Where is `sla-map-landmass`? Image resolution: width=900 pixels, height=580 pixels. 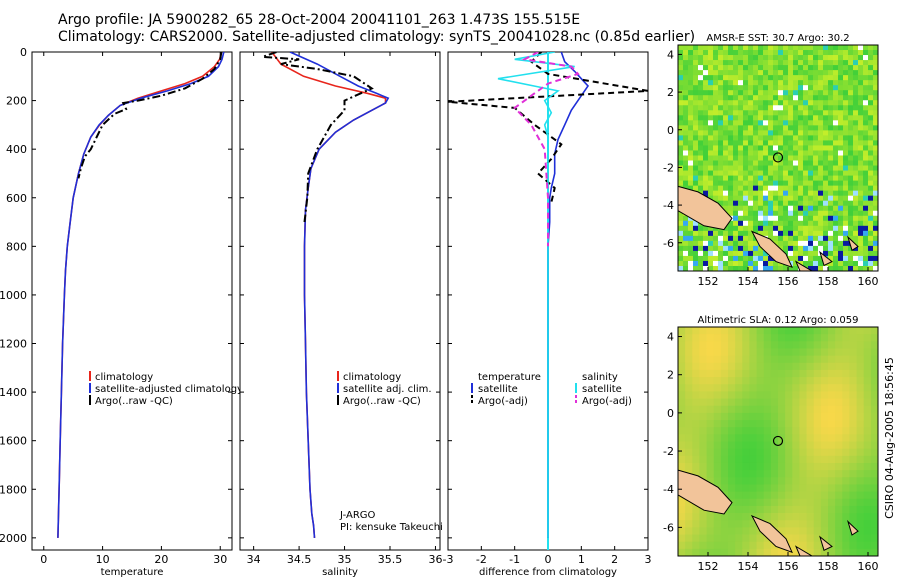
sla-map-landmass is located at coordinates (852, 527).